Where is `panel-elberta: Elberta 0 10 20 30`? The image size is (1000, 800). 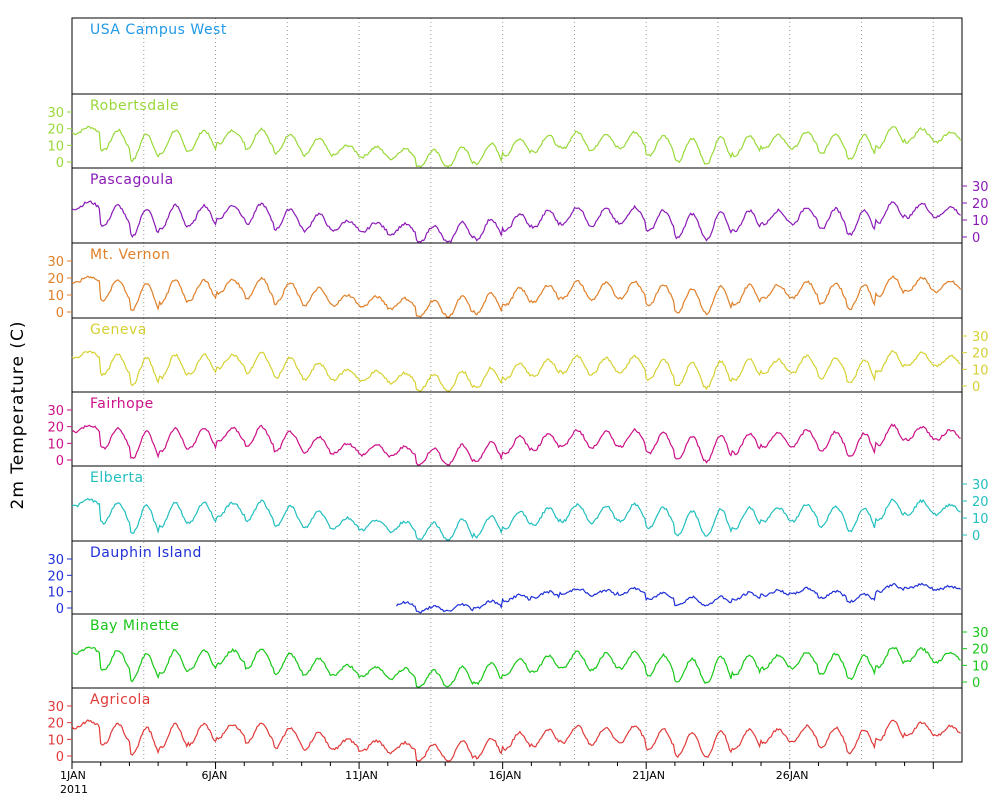
panel-elberta: Elberta 0 10 20 30 is located at coordinates (530, 504).